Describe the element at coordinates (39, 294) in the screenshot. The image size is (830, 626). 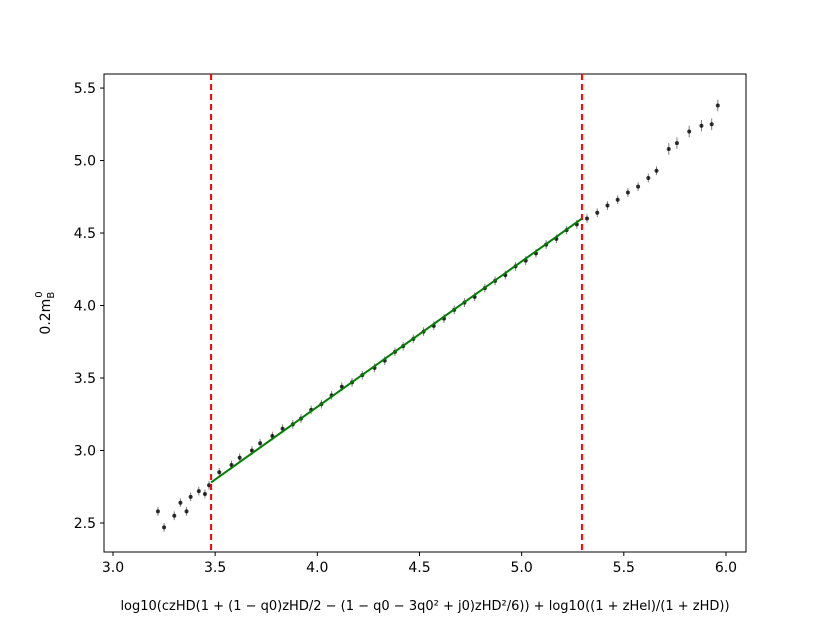
I see `y-label-sup: 0` at that location.